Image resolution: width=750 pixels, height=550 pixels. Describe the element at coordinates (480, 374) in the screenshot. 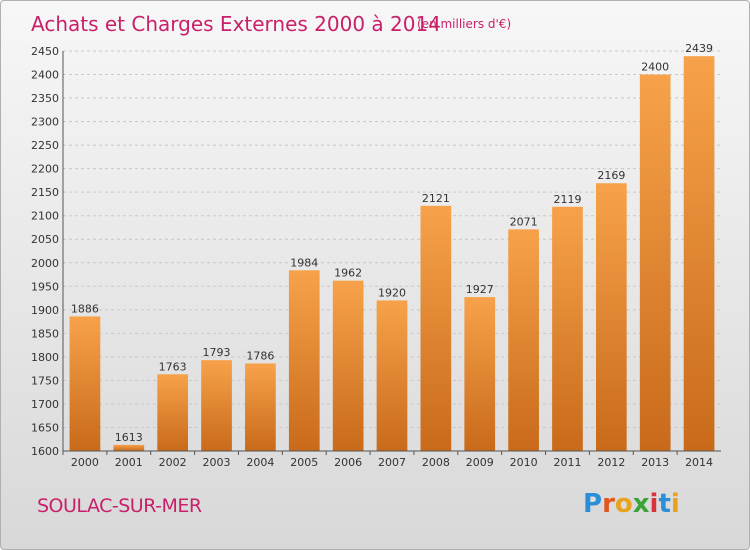

I see `bar-2009` at that location.